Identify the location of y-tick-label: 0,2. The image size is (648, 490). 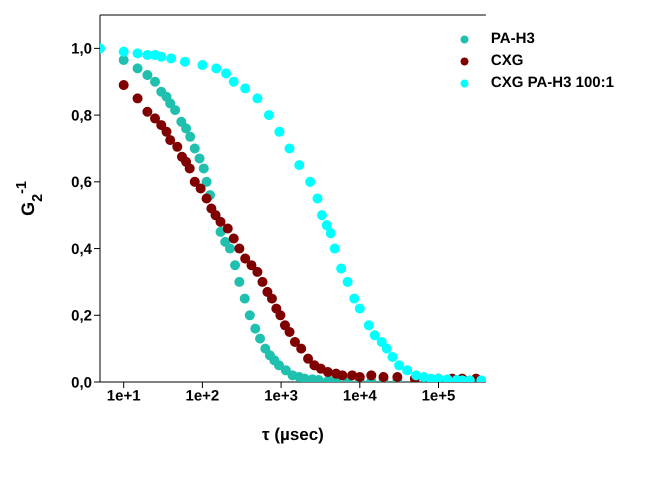
(81, 316).